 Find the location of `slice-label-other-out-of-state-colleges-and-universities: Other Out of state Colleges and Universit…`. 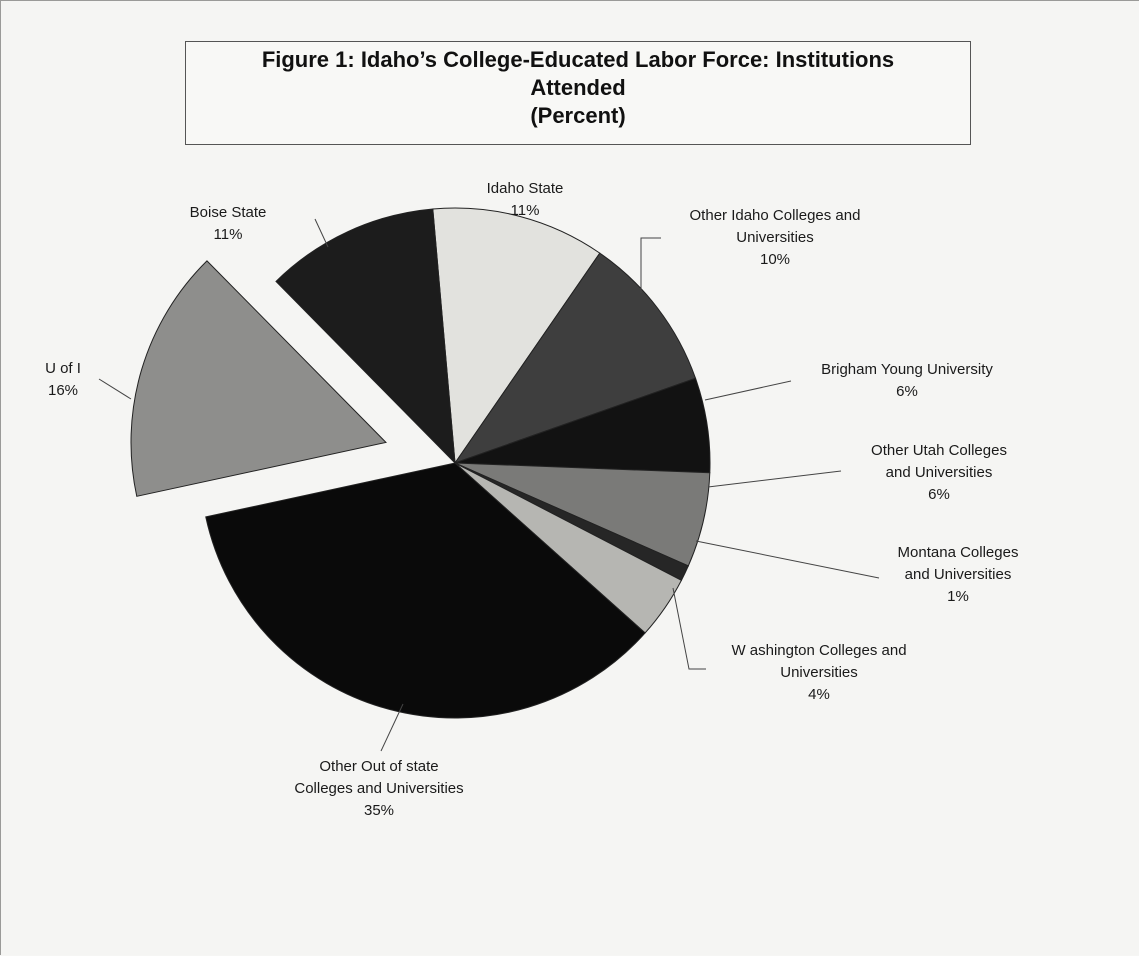

slice-label-other-out-of-state-colleges-and-universities: Other Out of state Colleges and Universit… is located at coordinates (378, 788).